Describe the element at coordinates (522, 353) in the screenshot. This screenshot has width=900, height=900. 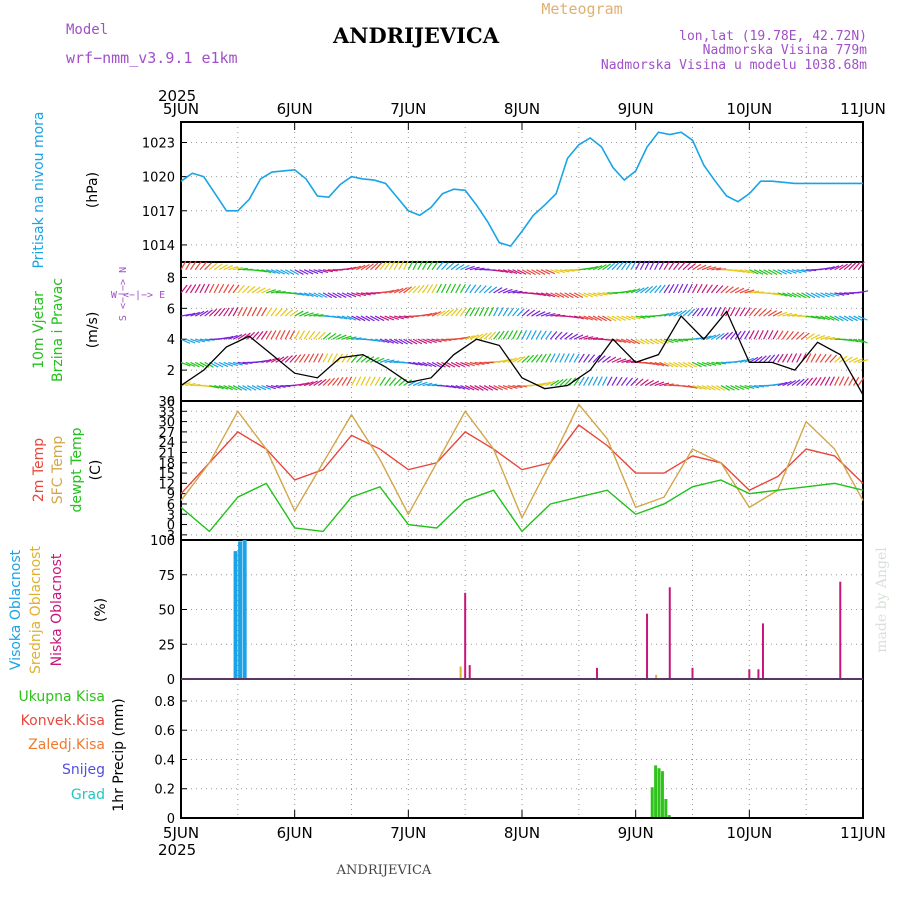
I see `wind-speed-line` at that location.